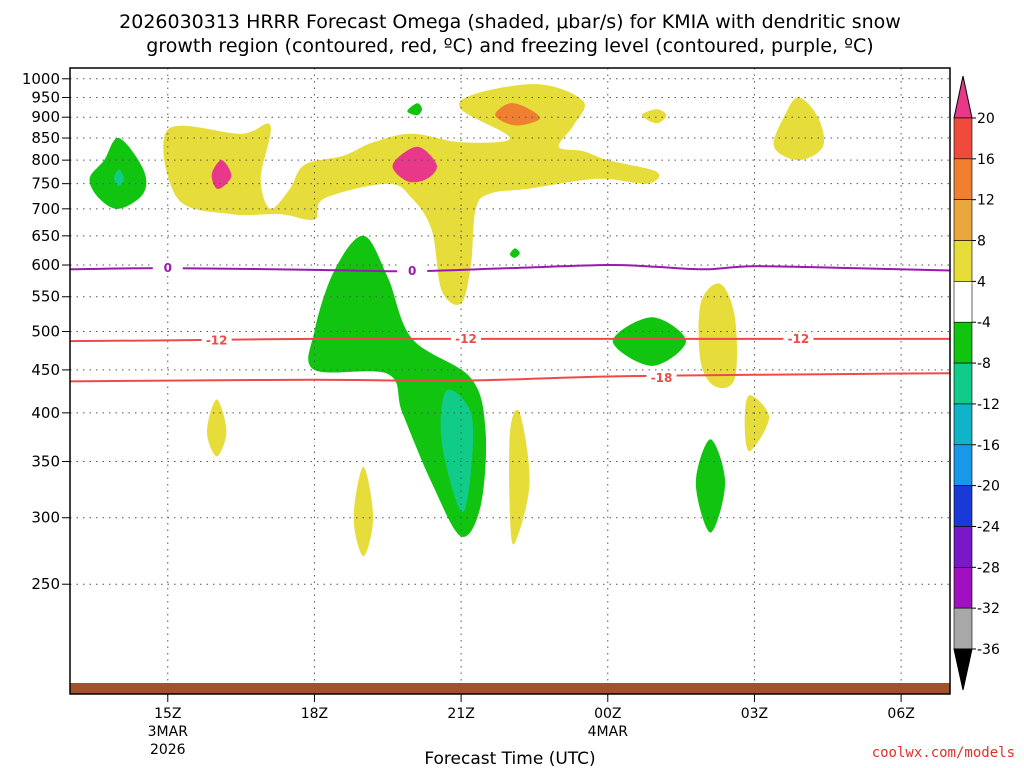 This screenshot has width=1024, height=768. What do you see at coordinates (986, 119) in the screenshot?
I see `colorbar-label-0: 20` at bounding box center [986, 119].